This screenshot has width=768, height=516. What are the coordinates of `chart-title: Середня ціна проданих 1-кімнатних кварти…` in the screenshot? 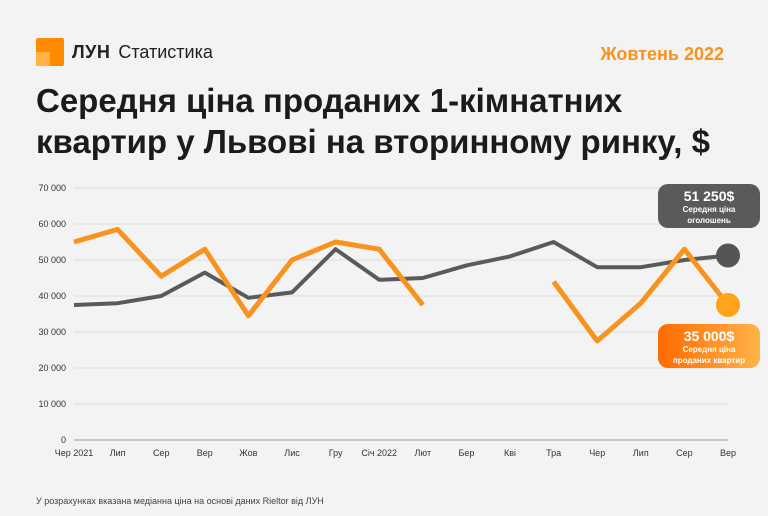 It's located at (373, 121).